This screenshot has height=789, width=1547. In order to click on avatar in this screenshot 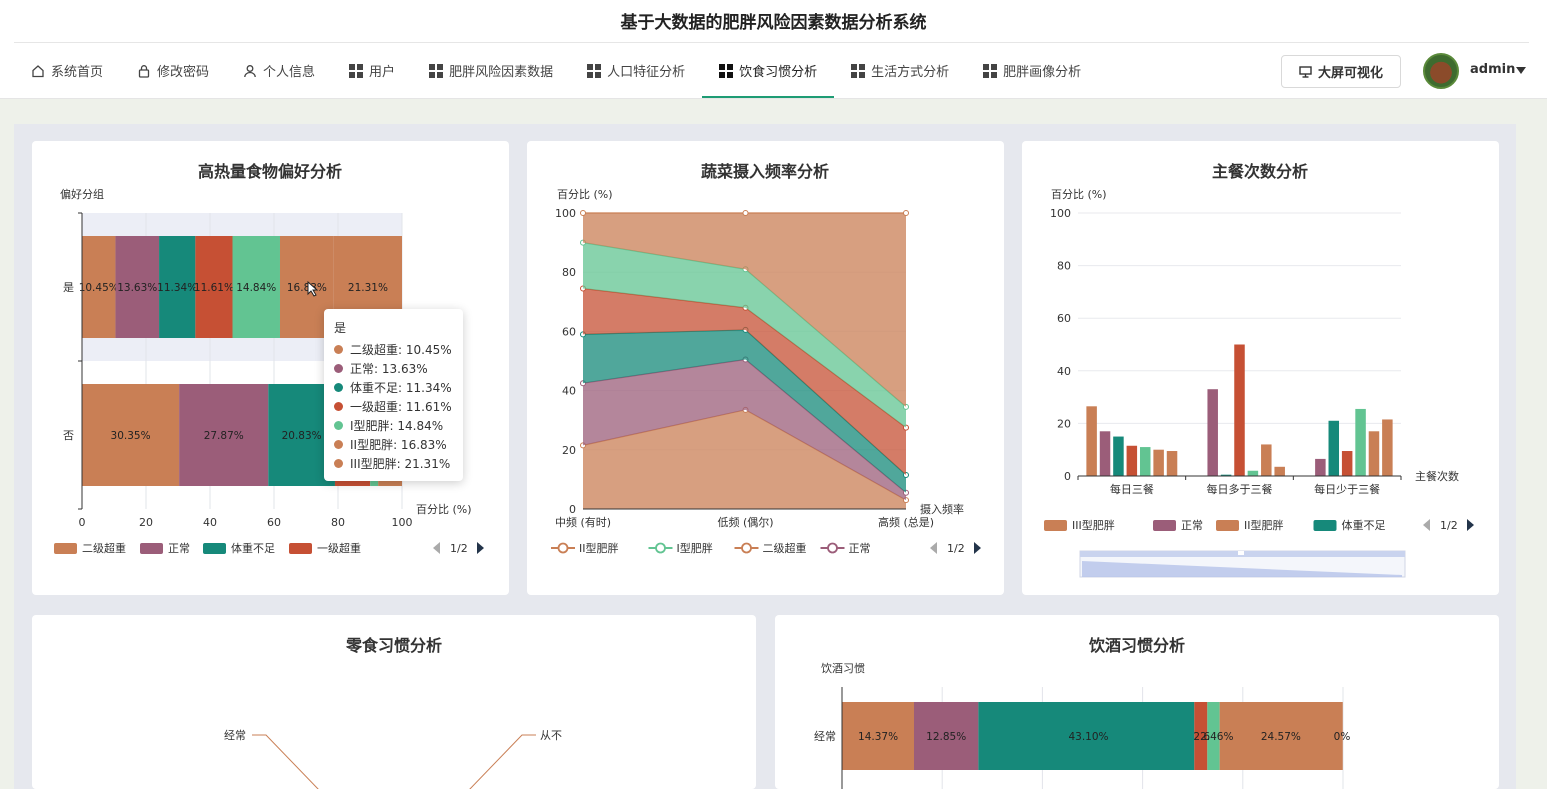, I will do `click(1441, 71)`.